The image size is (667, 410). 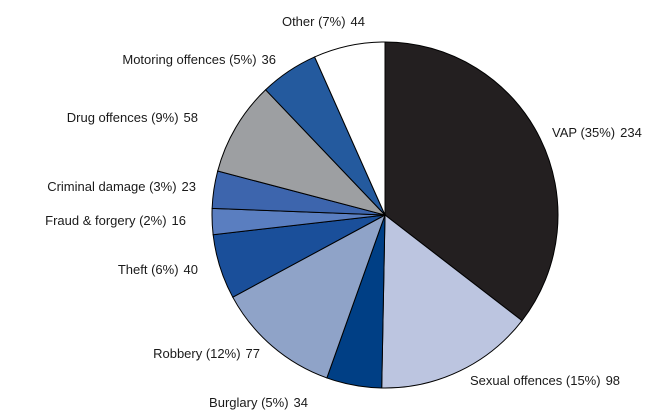 I want to click on slice-percent: (15%), so click(x=583, y=380).